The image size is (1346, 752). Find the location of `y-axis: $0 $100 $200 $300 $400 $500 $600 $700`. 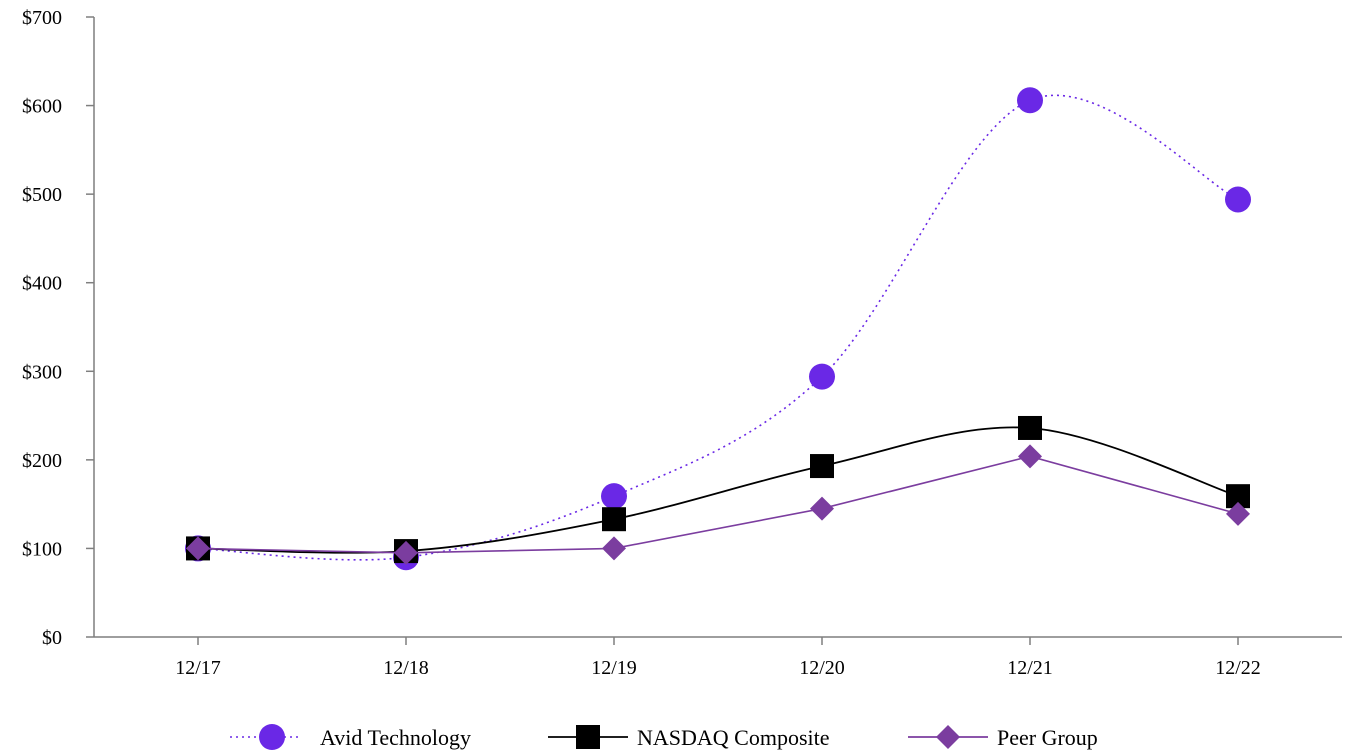

y-axis: $0 $100 $200 $300 $400 $500 $600 $700 is located at coordinates (58, 328).